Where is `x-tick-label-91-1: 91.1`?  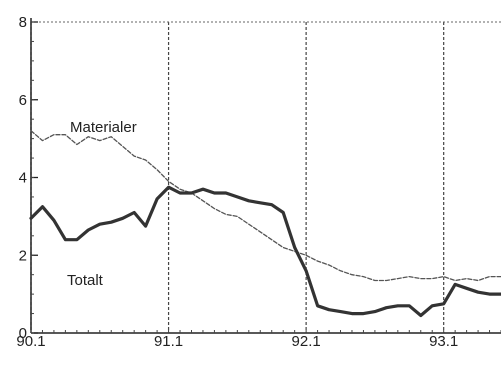 x-tick-label-91-1: 91.1 is located at coordinates (168, 341).